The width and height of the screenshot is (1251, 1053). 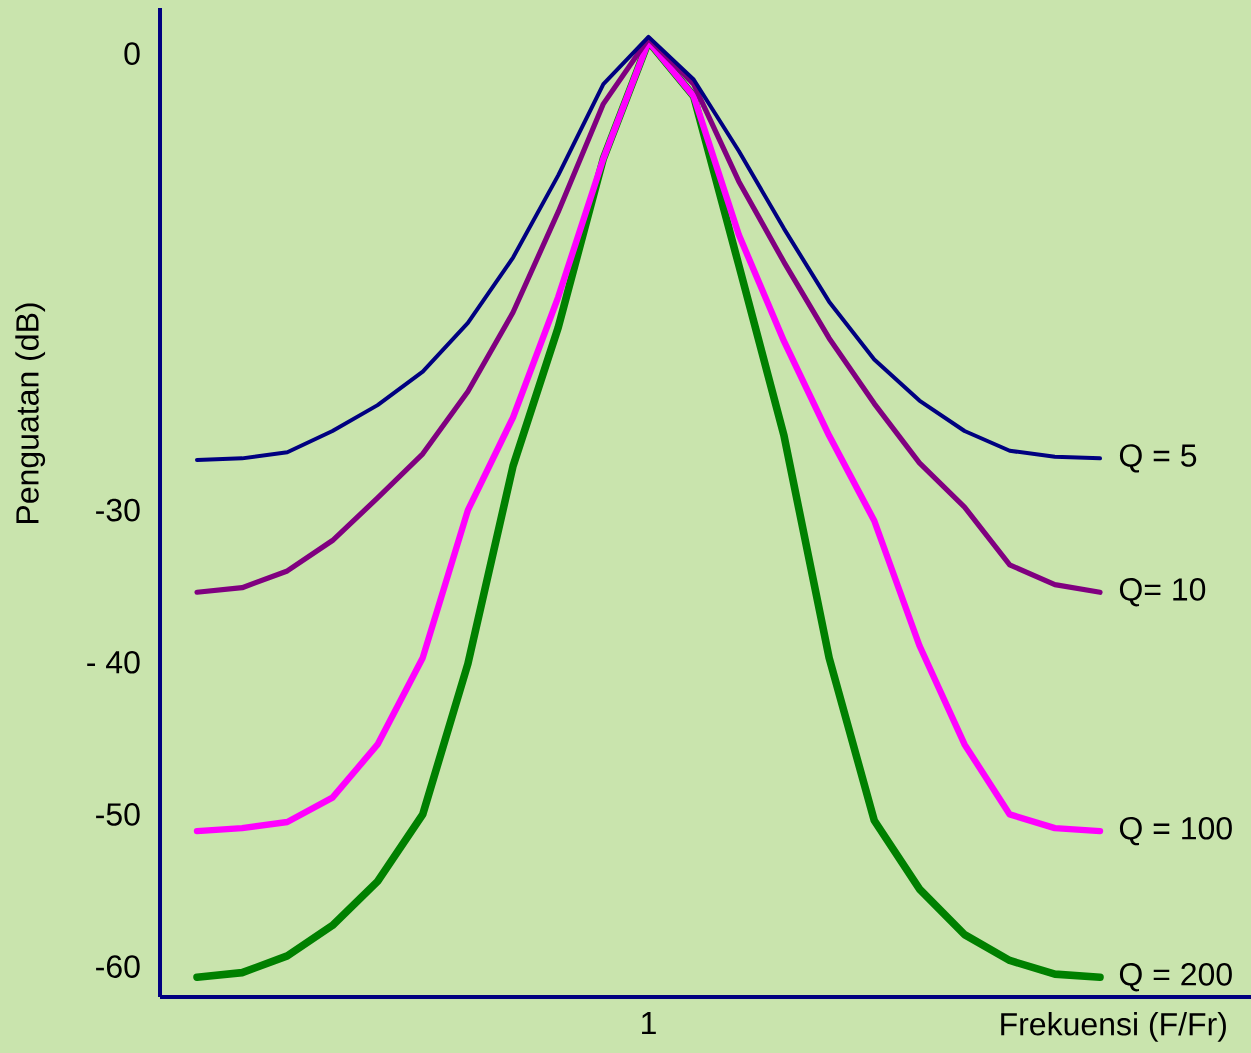 What do you see at coordinates (1158, 458) in the screenshot?
I see `series-label: Q = 5` at bounding box center [1158, 458].